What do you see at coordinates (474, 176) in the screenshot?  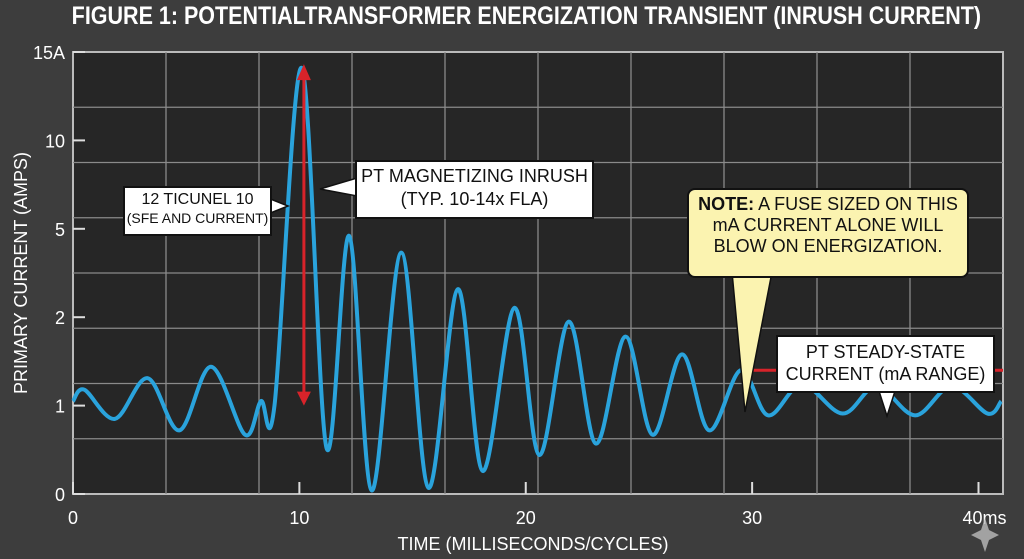 I see `inrush-box-line-1: PT MAGNETIZING INRUSH` at bounding box center [474, 176].